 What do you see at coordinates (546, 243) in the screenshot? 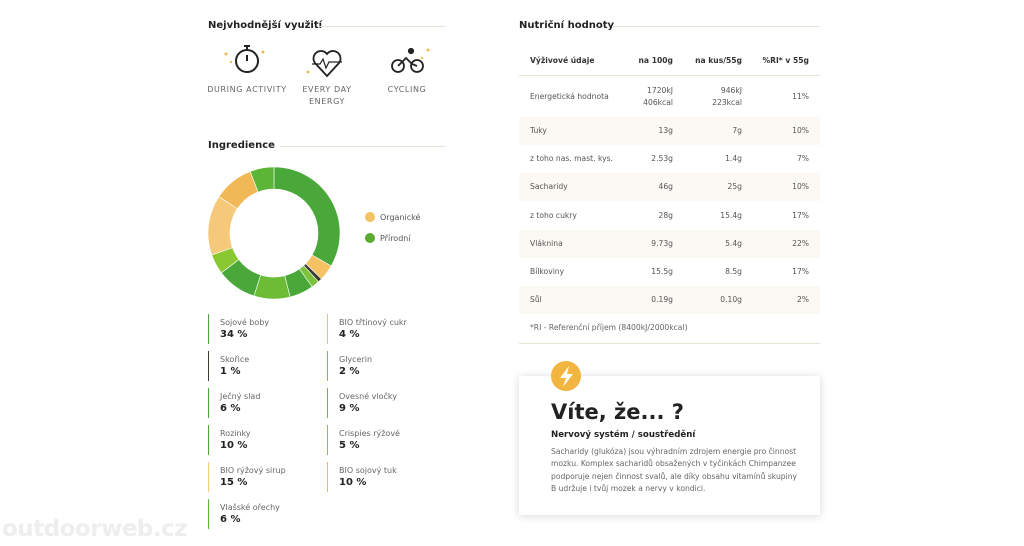
I see `cell-line: Vláknina` at bounding box center [546, 243].